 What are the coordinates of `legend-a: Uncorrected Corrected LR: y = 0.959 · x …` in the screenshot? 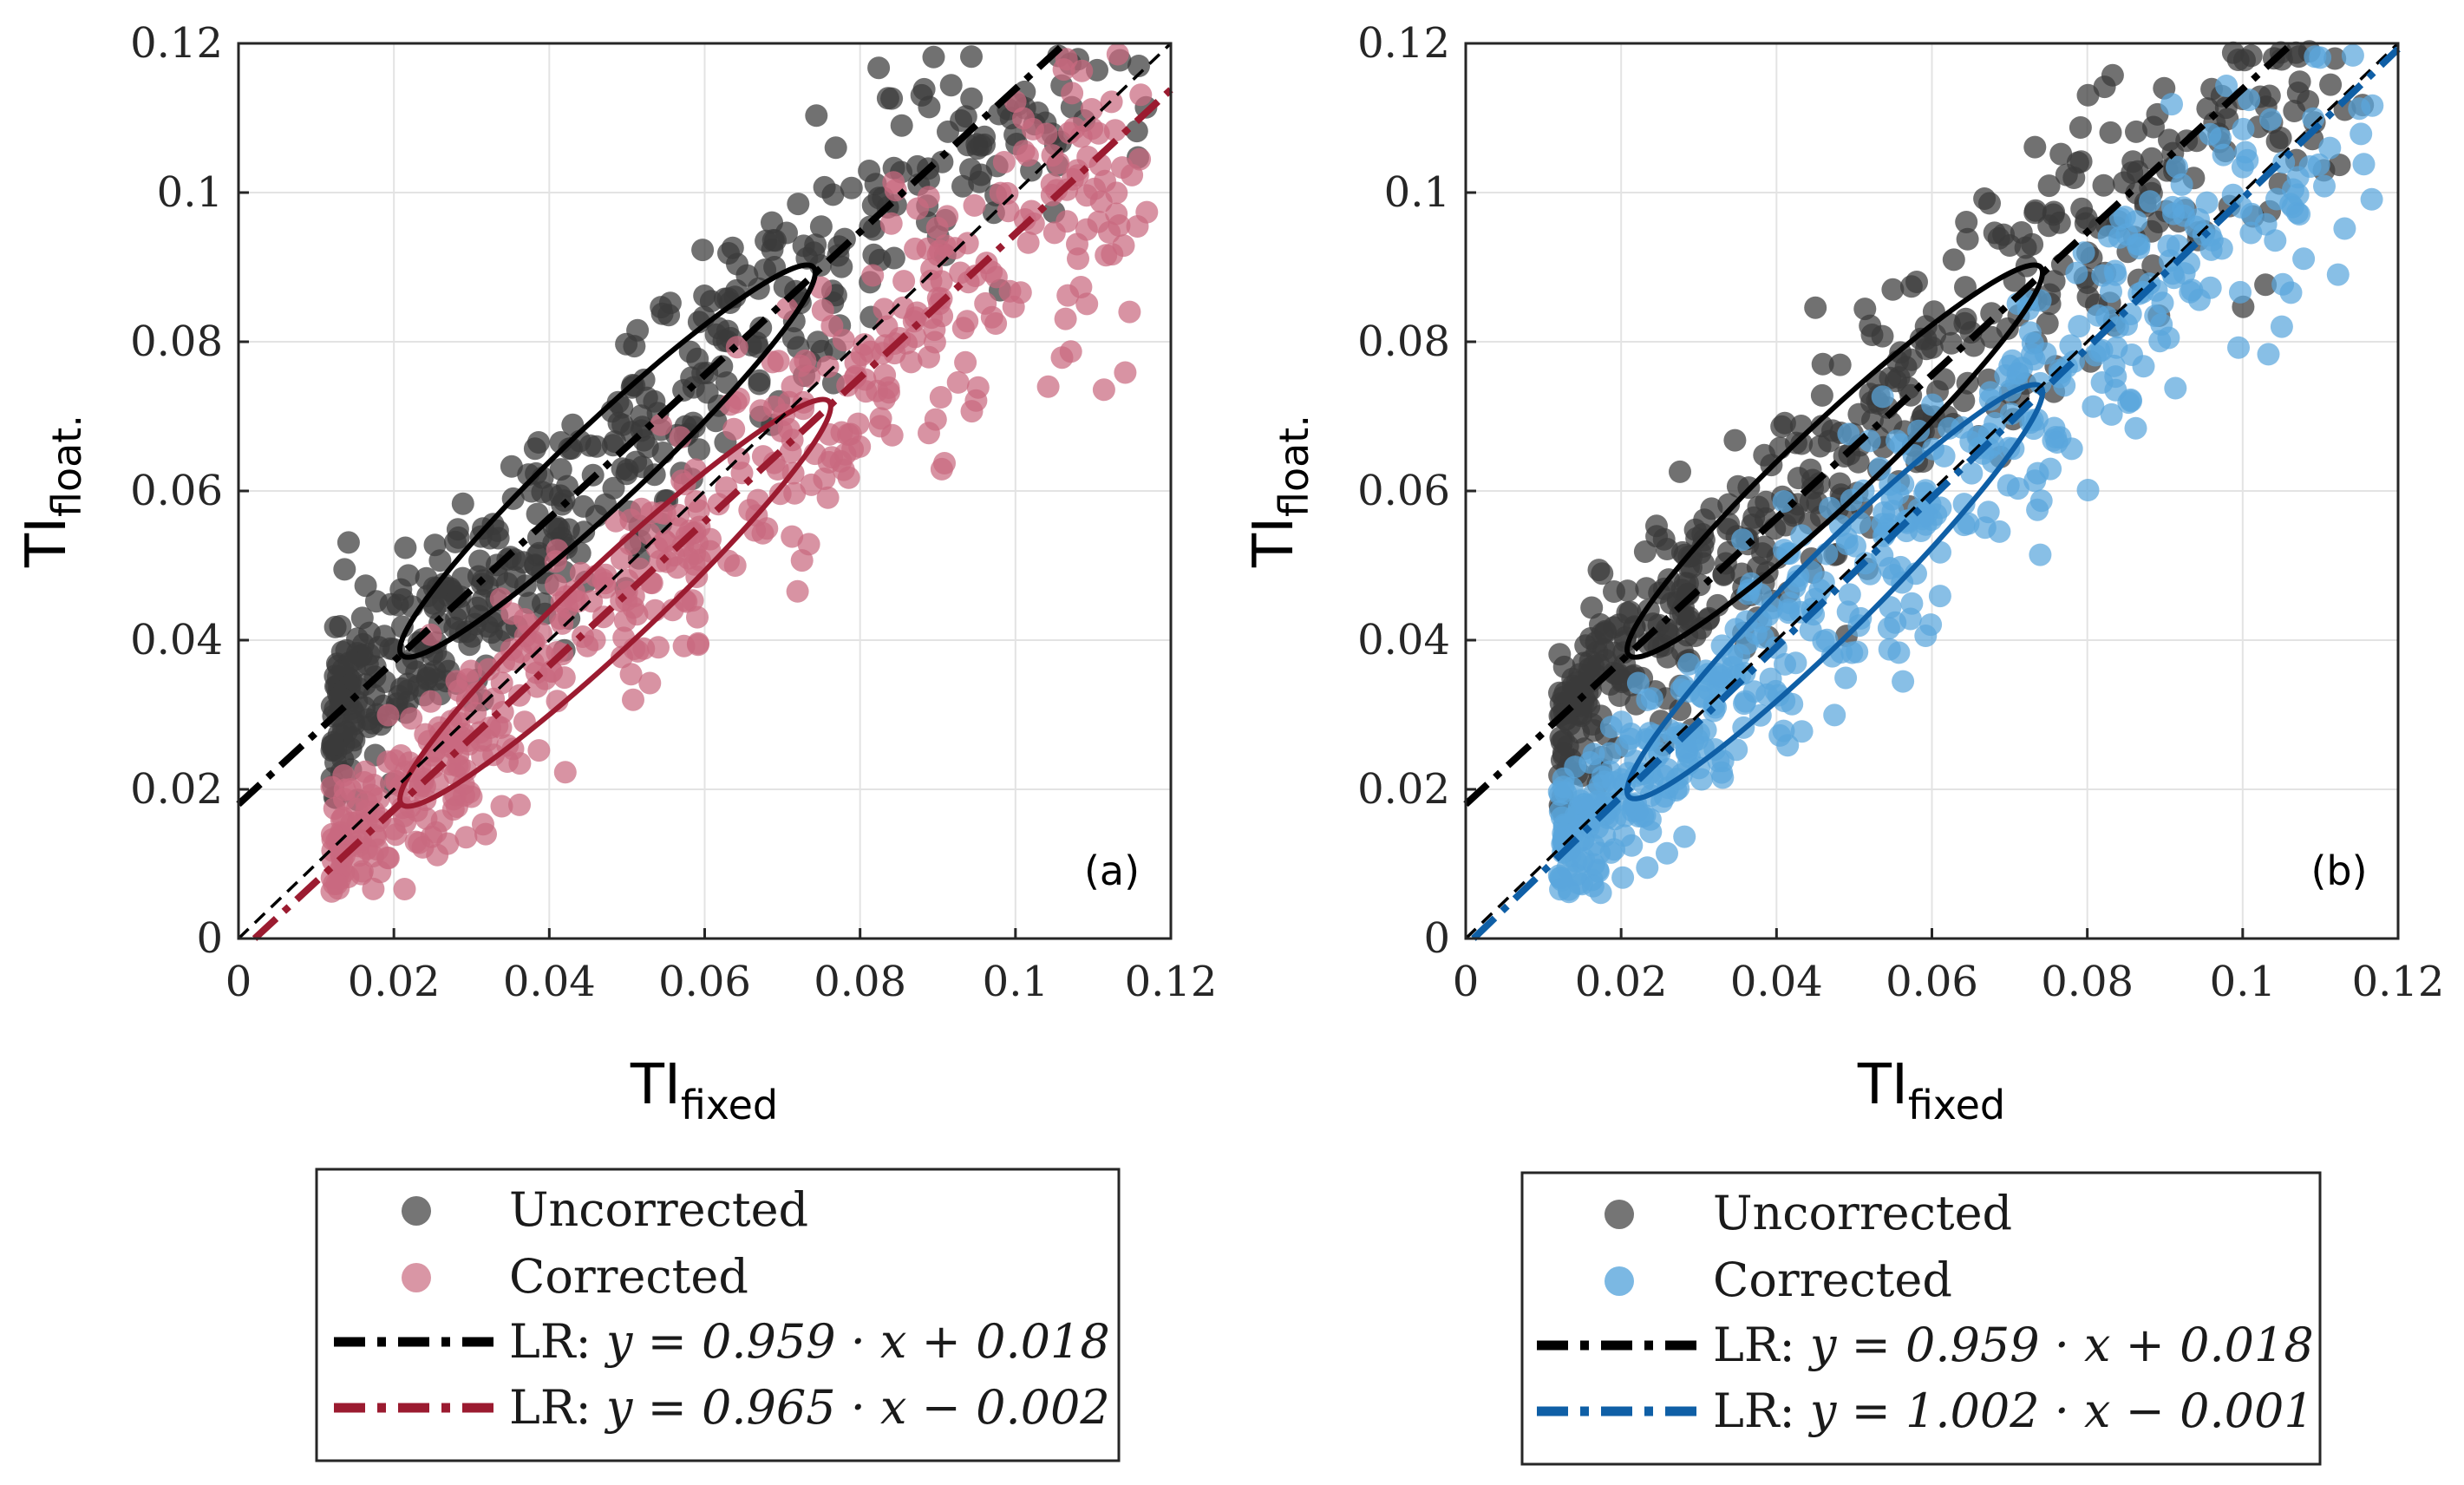 It's located at (718, 1315).